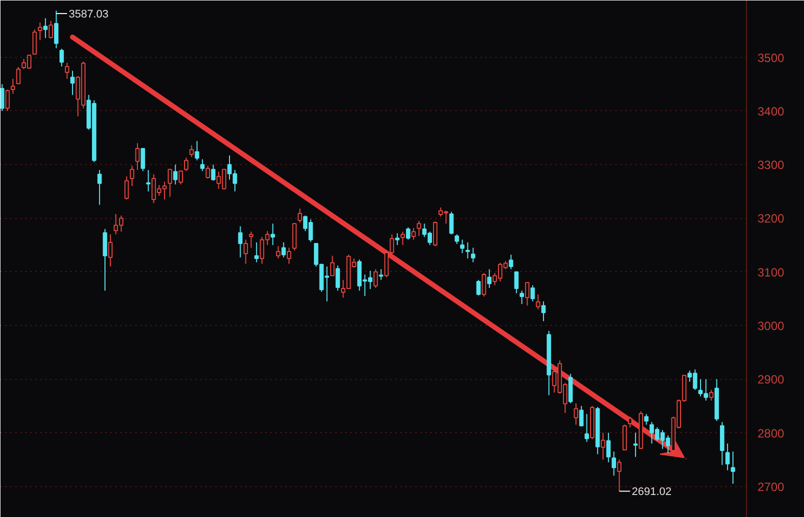  Describe the element at coordinates (771, 111) in the screenshot. I see `y-tick-label: 3400` at that location.